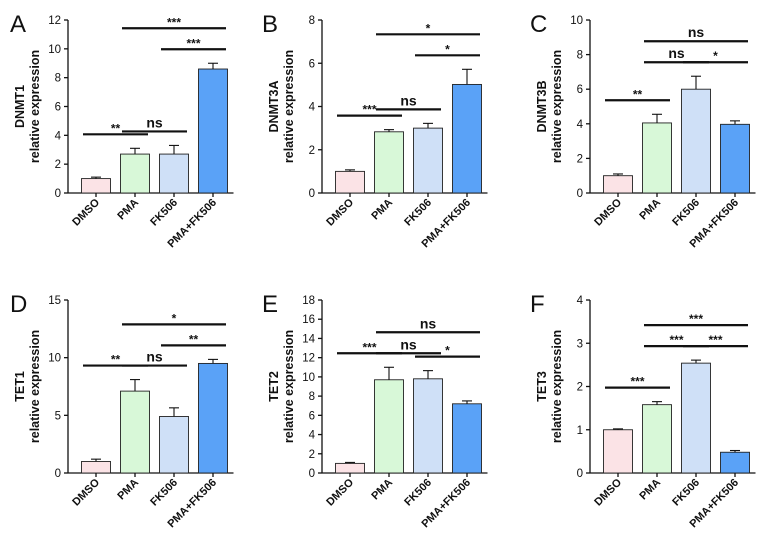 This screenshot has height=551, width=768. I want to click on y-axis-label-line: DNMT3B, so click(542, 106).